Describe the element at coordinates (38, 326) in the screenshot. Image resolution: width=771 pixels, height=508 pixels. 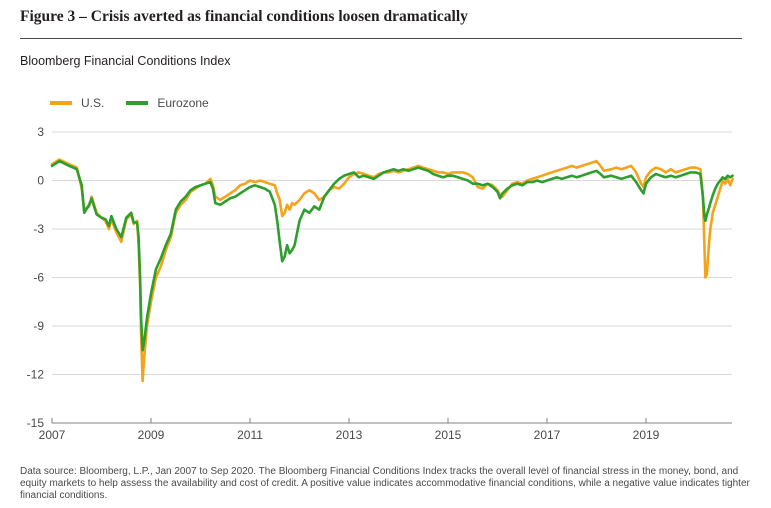
I see `y-tick-label: -9` at that location.